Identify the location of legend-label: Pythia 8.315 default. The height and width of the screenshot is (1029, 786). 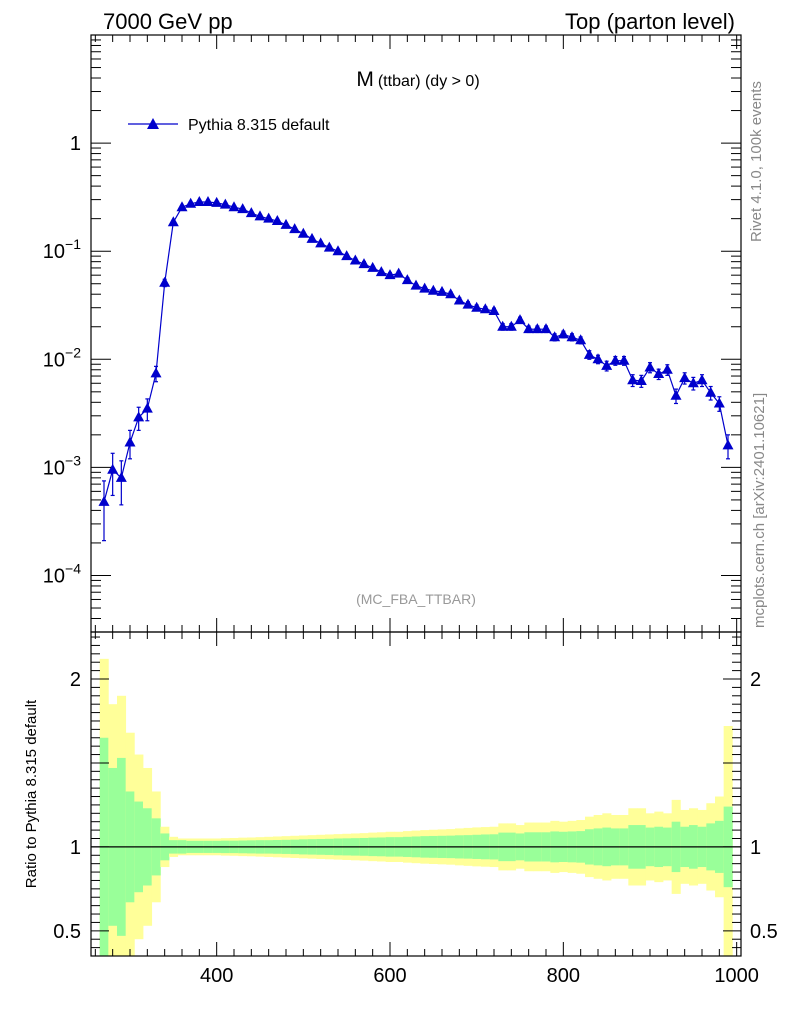
(259, 125).